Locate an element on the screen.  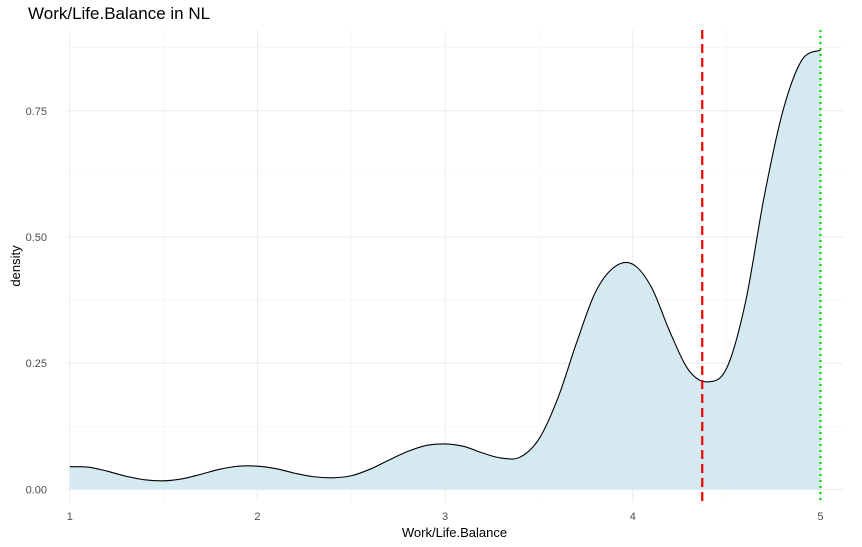
x-tick-label: 5 is located at coordinates (820, 517).